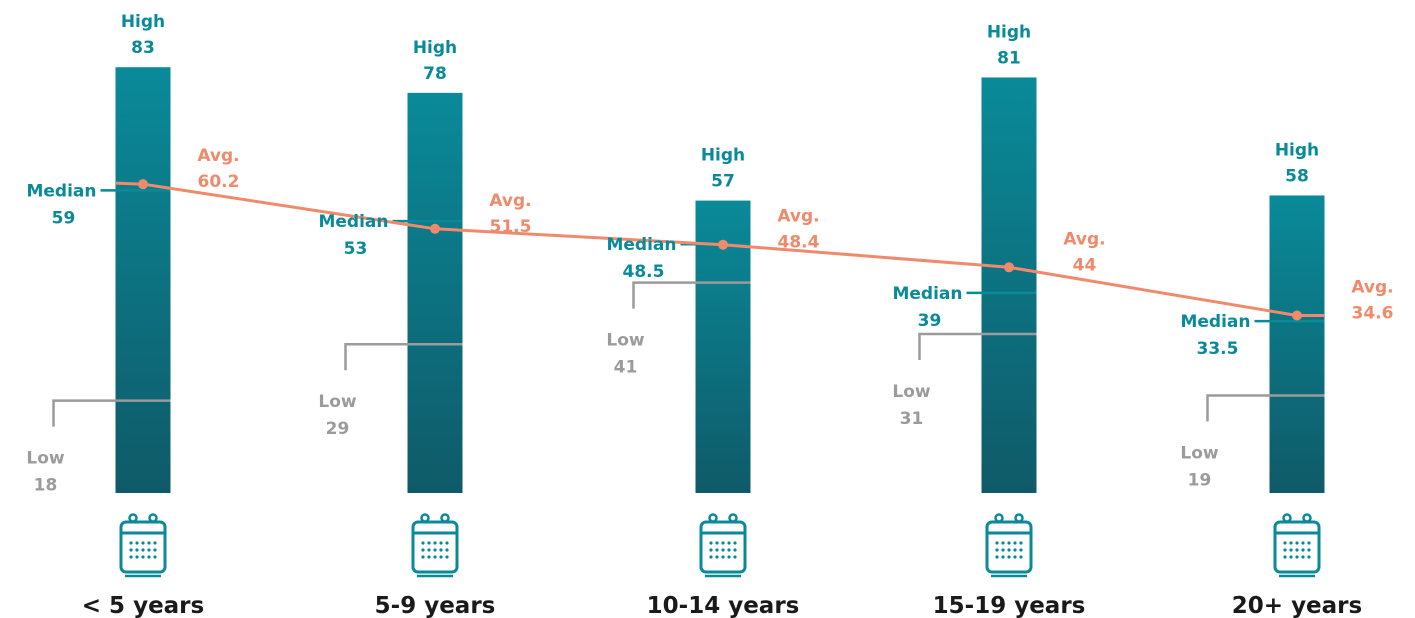  I want to click on avg-label-5-years: Avg., so click(218, 156).